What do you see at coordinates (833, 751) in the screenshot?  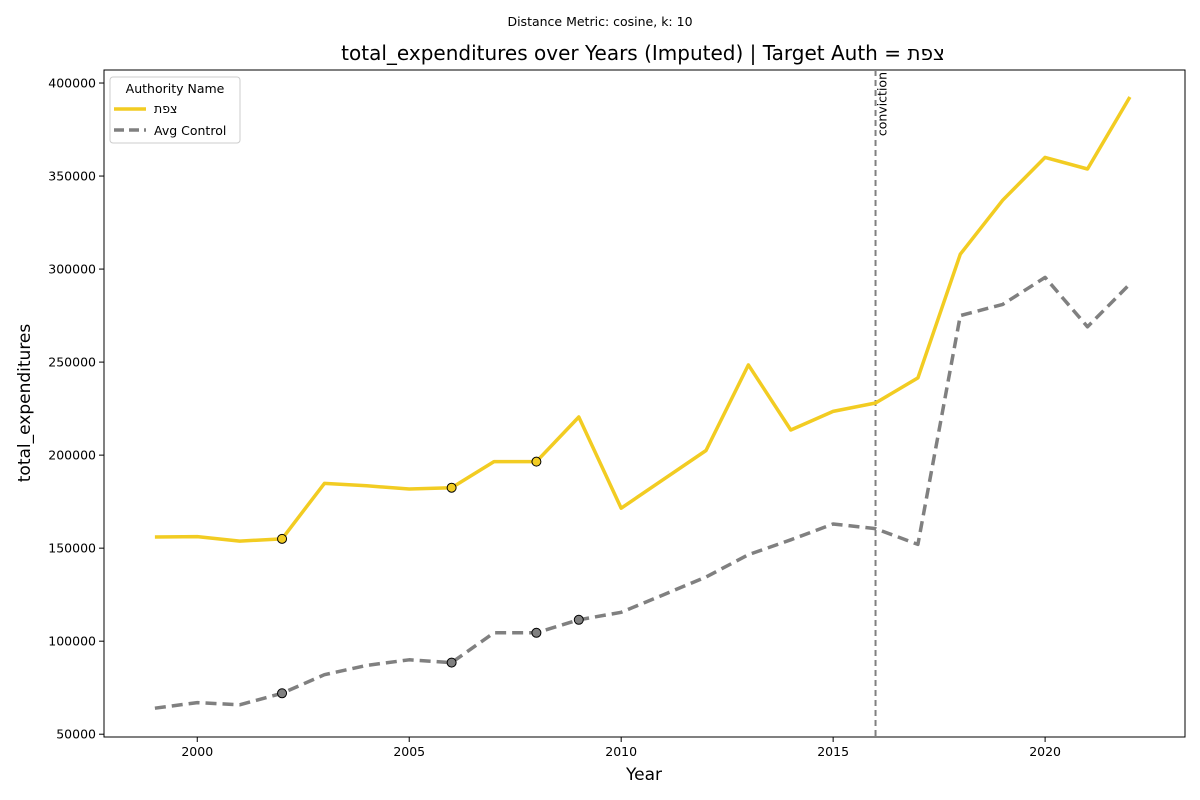 I see `x-tick-label: 2015` at bounding box center [833, 751].